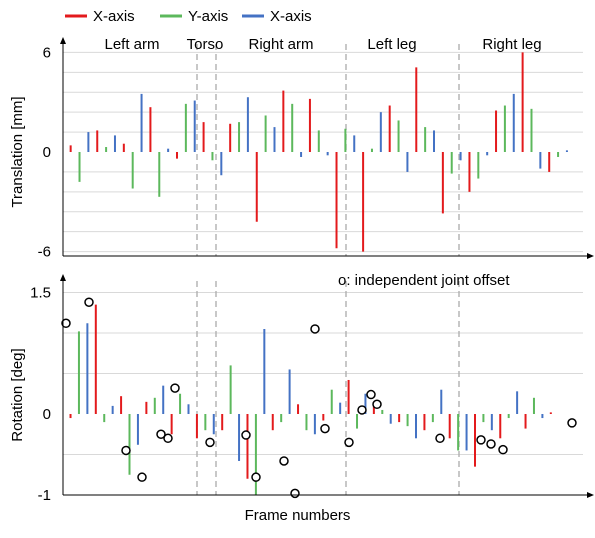 The image size is (595, 538). What do you see at coordinates (44, 495) in the screenshot?
I see `y-tick-label: -1` at bounding box center [44, 495].